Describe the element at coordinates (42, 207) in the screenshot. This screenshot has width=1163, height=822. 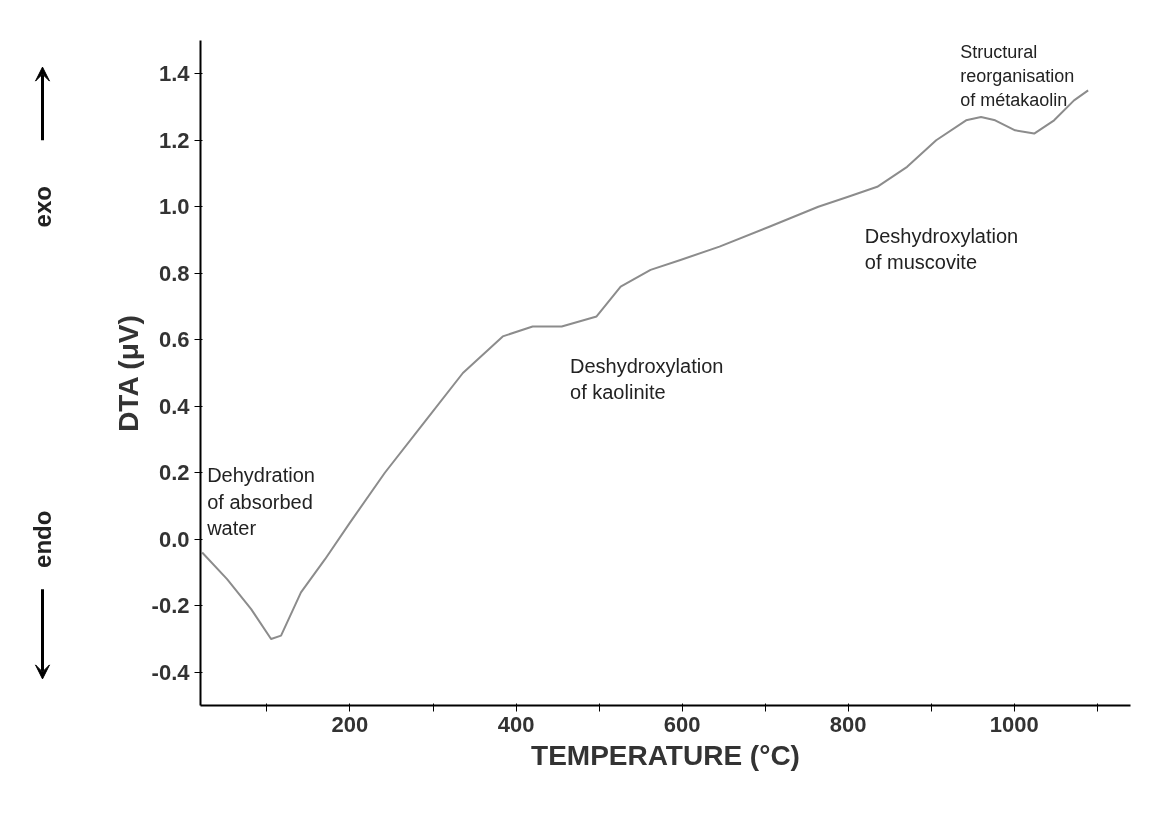
I see `text: exo` at that location.